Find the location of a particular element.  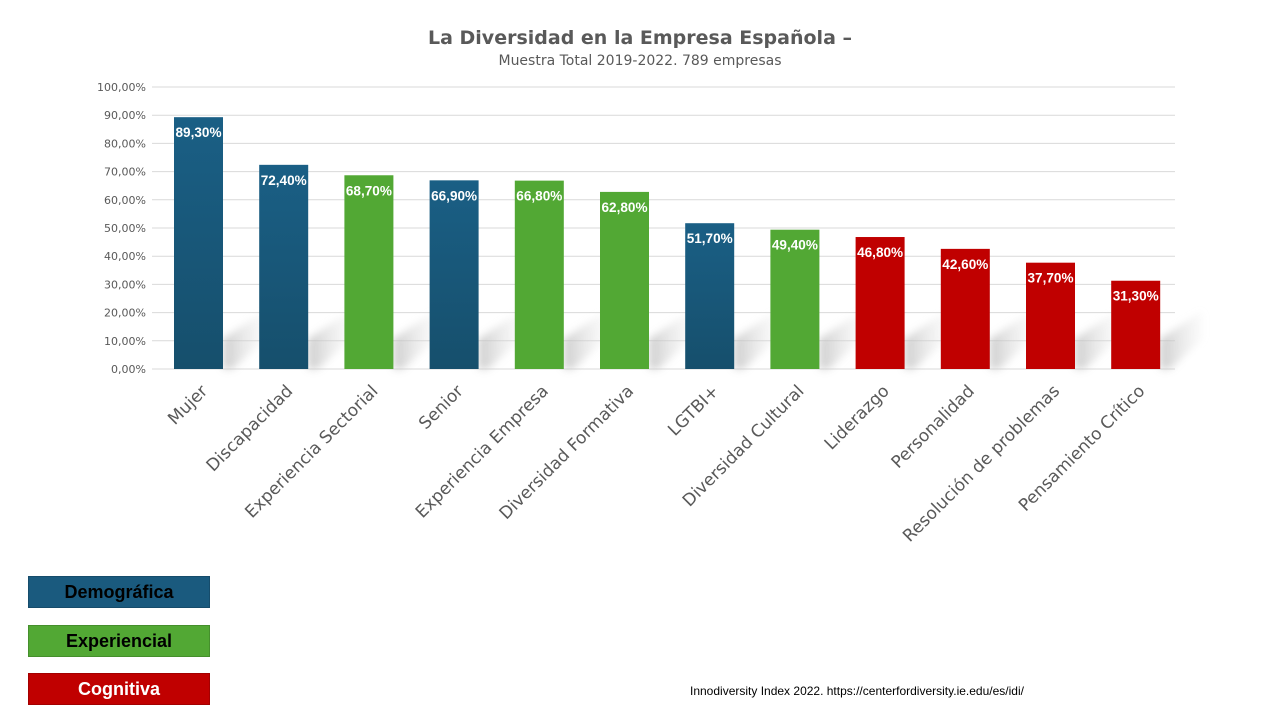

legend-label-experiencial: Experiencial is located at coordinates (119, 640).